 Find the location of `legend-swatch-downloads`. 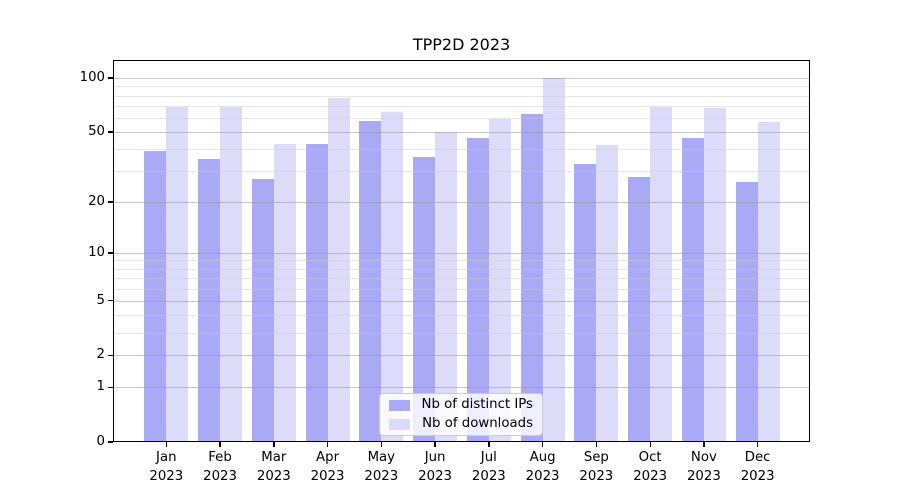

legend-swatch-downloads is located at coordinates (399, 424).